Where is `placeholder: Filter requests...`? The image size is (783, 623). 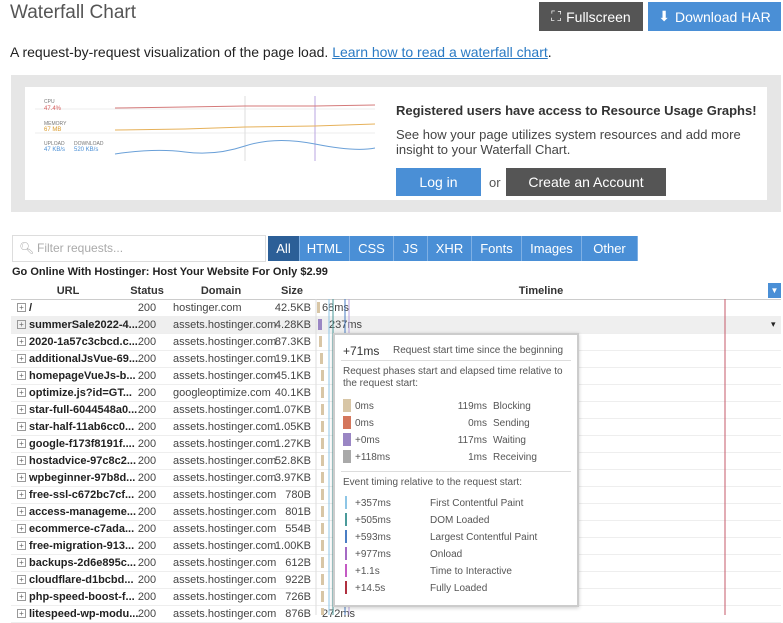 placeholder: Filter requests... is located at coordinates (80, 248).